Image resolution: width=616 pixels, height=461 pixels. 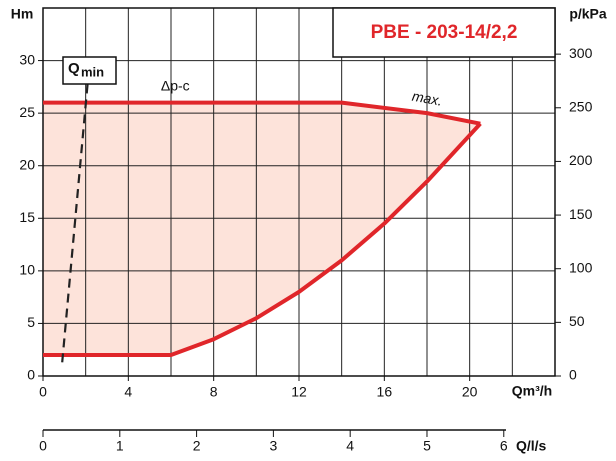 What do you see at coordinates (31, 375) in the screenshot?
I see `y-tick-label: 0` at bounding box center [31, 375].